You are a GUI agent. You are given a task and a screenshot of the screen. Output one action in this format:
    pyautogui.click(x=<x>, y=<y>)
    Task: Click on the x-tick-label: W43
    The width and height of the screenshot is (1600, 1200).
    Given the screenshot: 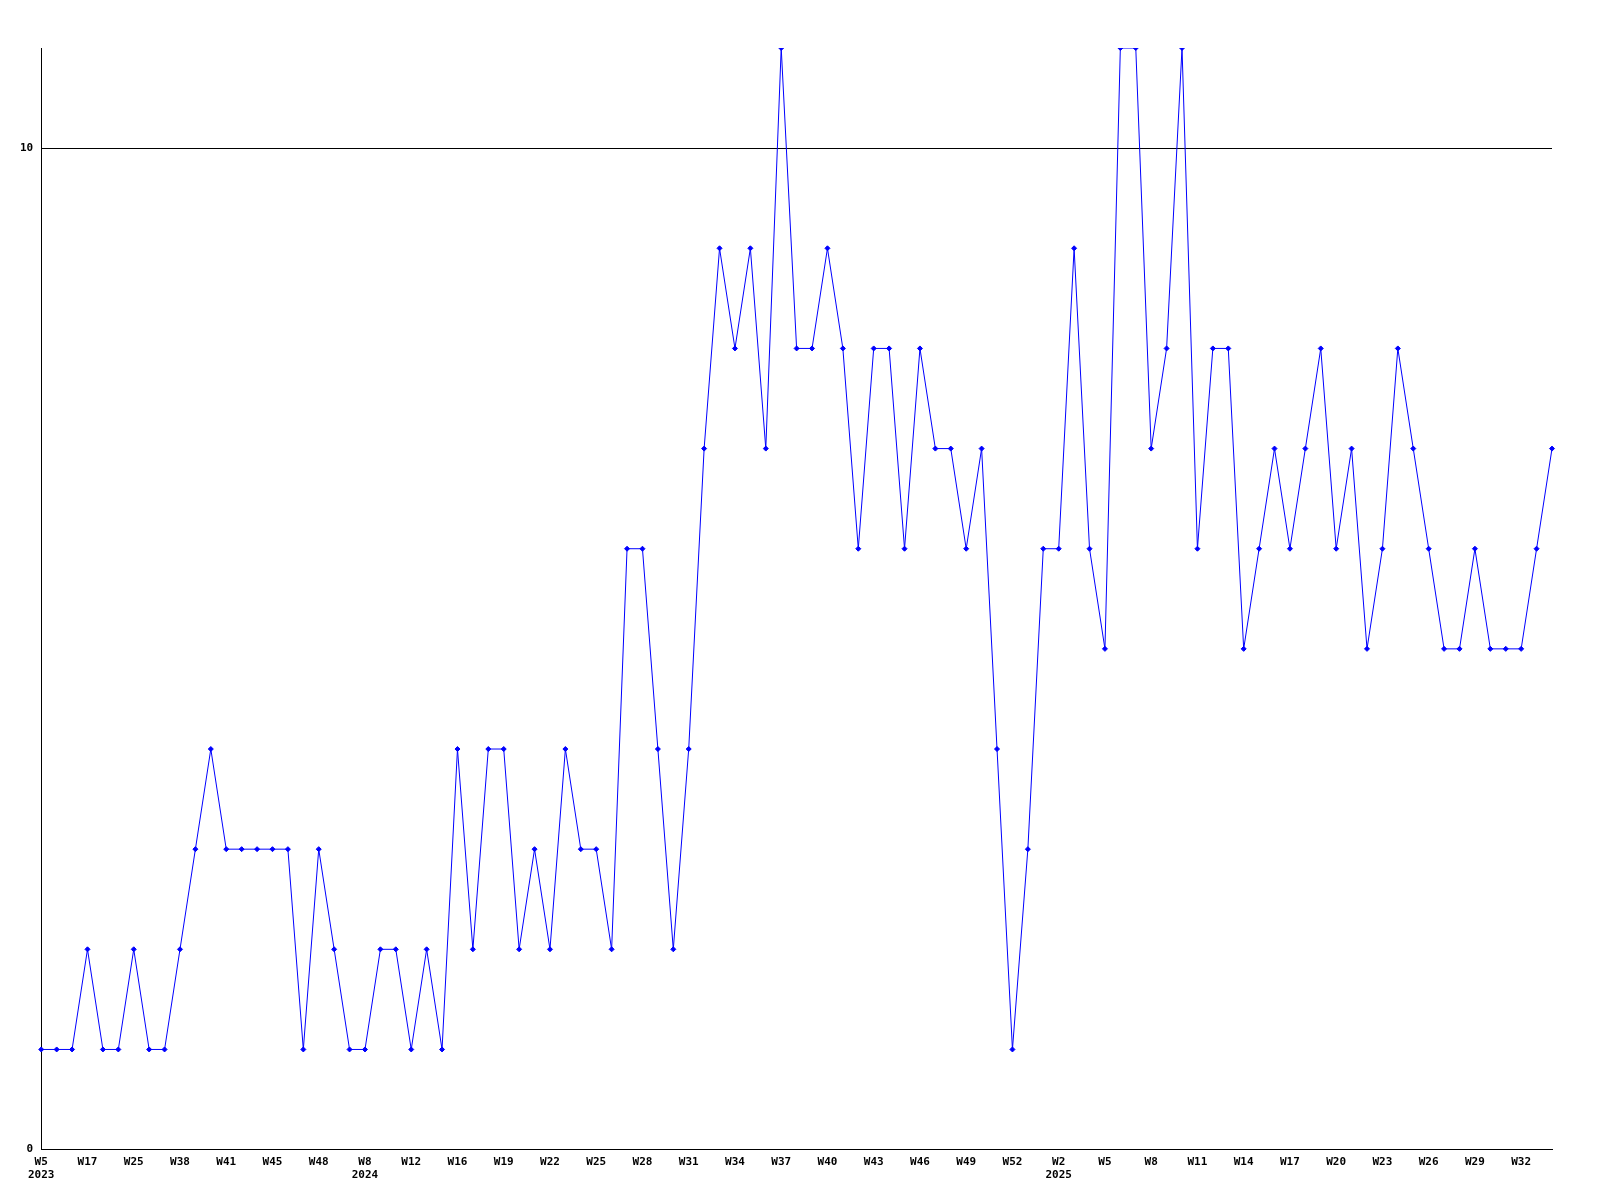 What is the action you would take?
    pyautogui.click(x=873, y=1162)
    